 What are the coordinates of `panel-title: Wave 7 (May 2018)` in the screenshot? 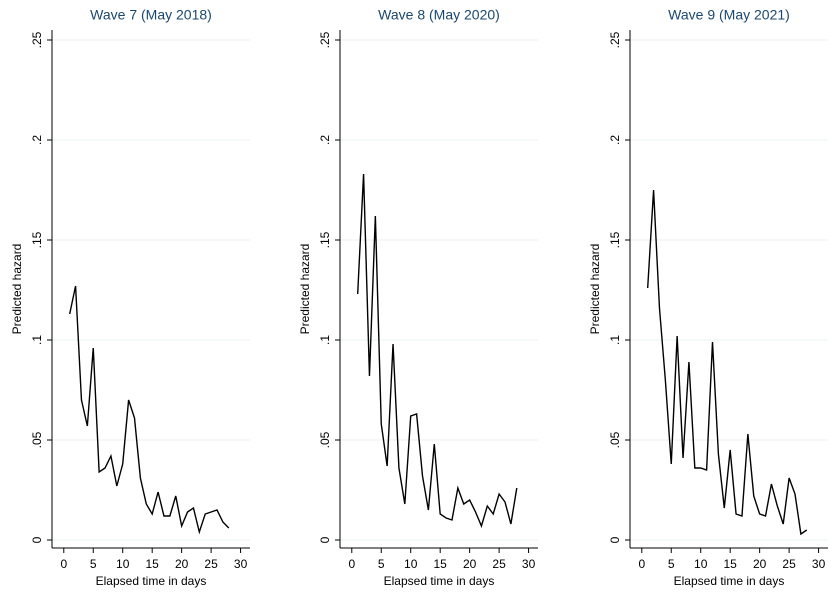 It's located at (151, 15).